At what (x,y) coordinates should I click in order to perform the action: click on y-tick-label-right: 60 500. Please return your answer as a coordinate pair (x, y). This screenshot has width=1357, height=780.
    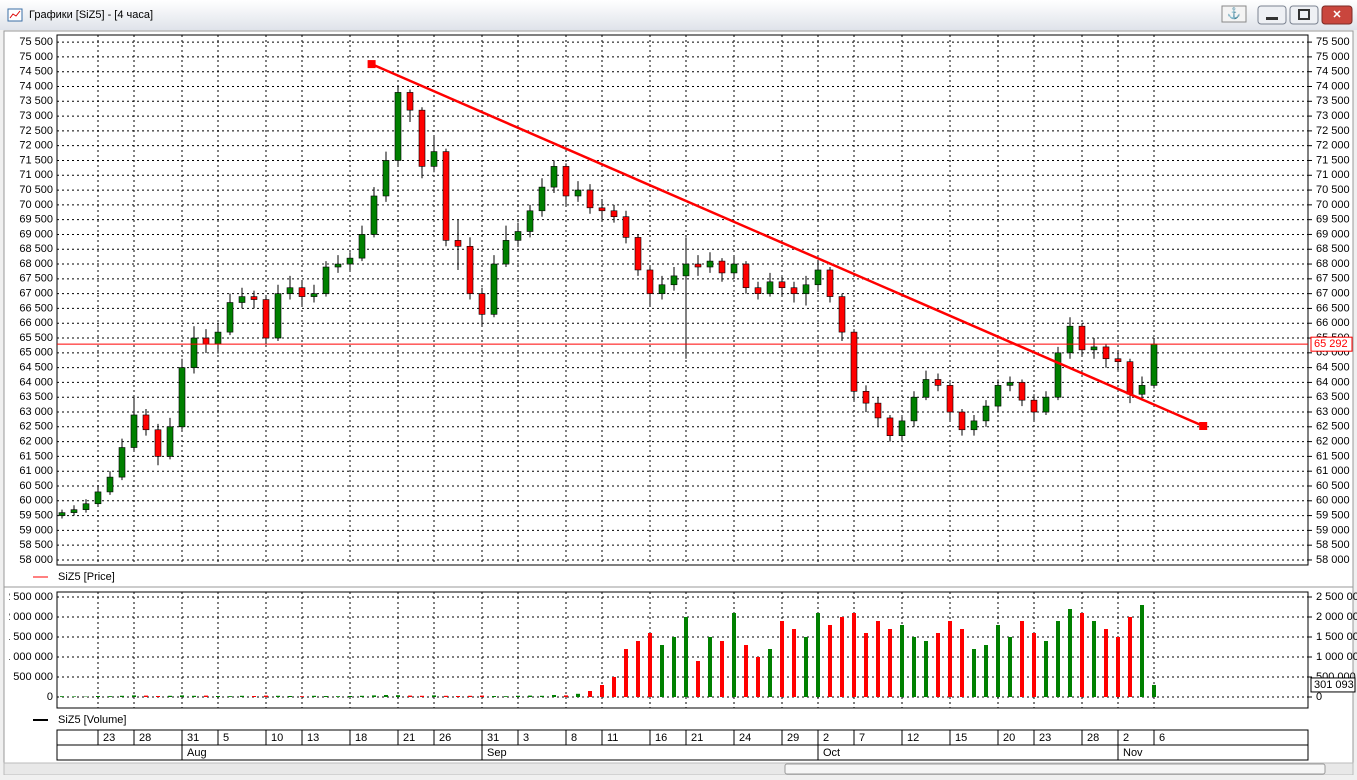
    Looking at the image, I should click on (1333, 486).